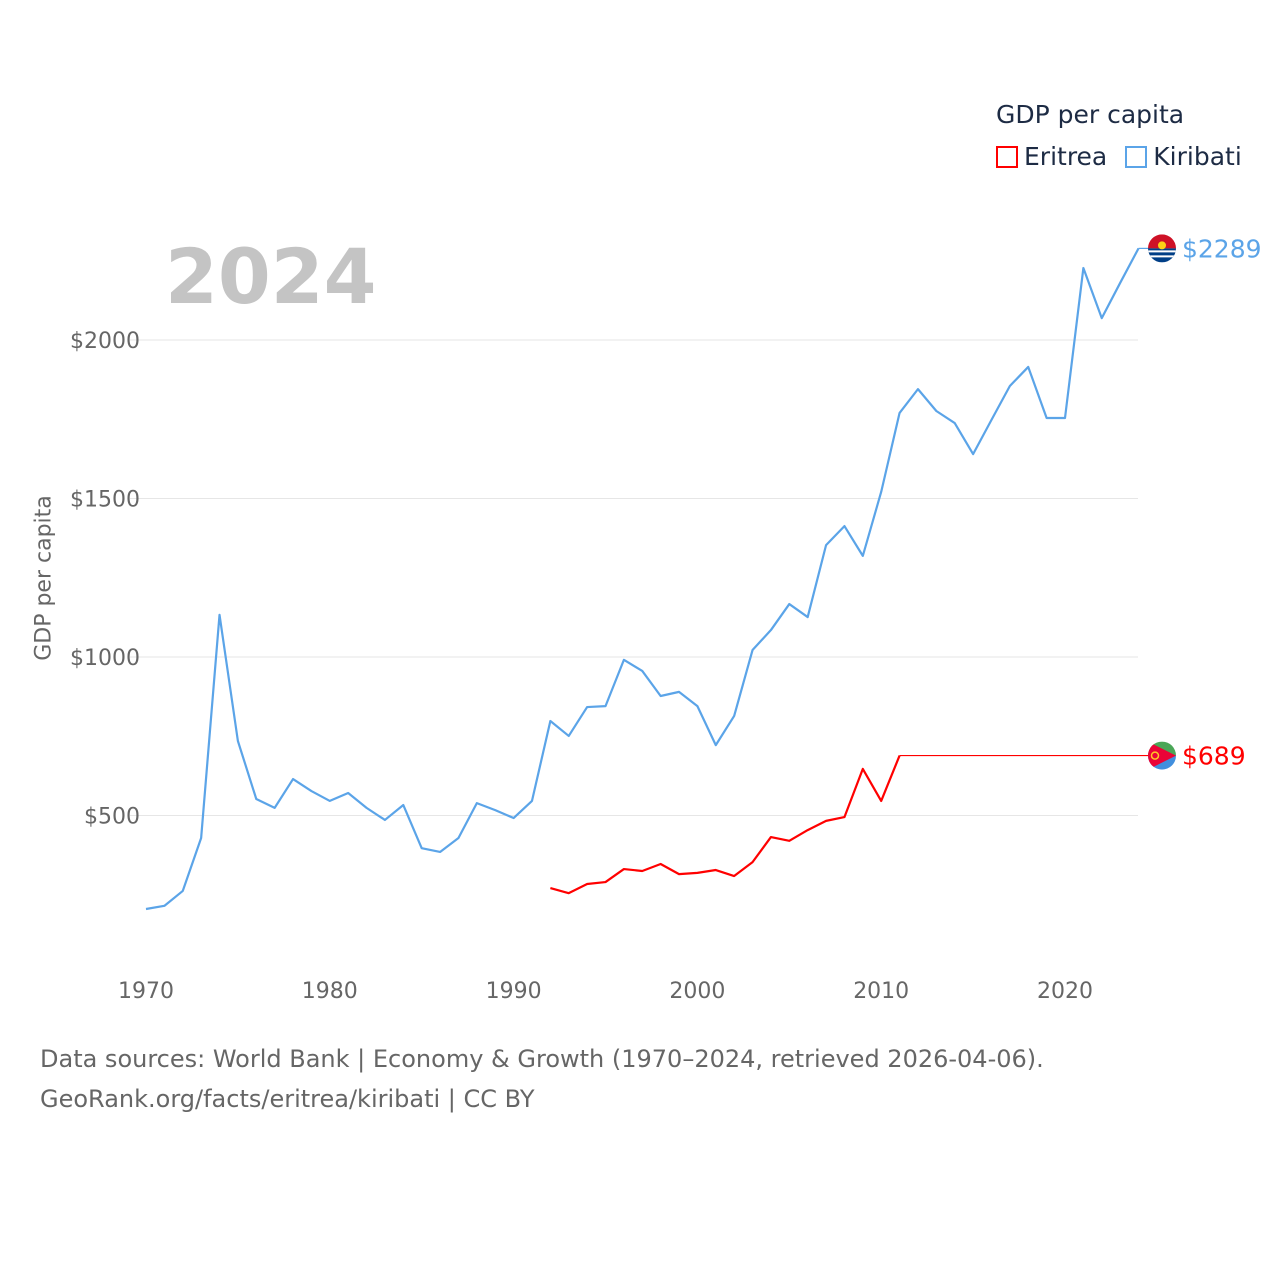  What do you see at coordinates (105, 658) in the screenshot?
I see `y-tick-label: $1000` at bounding box center [105, 658].